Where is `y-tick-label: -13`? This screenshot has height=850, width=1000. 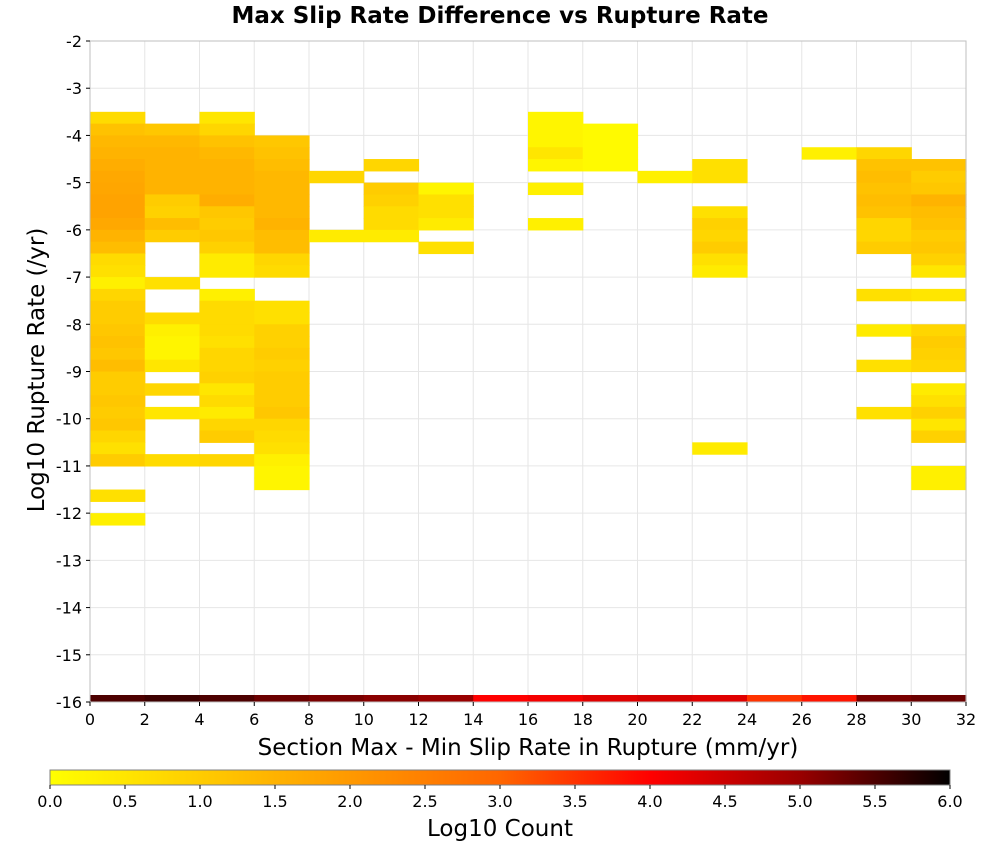 y-tick-label: -13 is located at coordinates (69, 560).